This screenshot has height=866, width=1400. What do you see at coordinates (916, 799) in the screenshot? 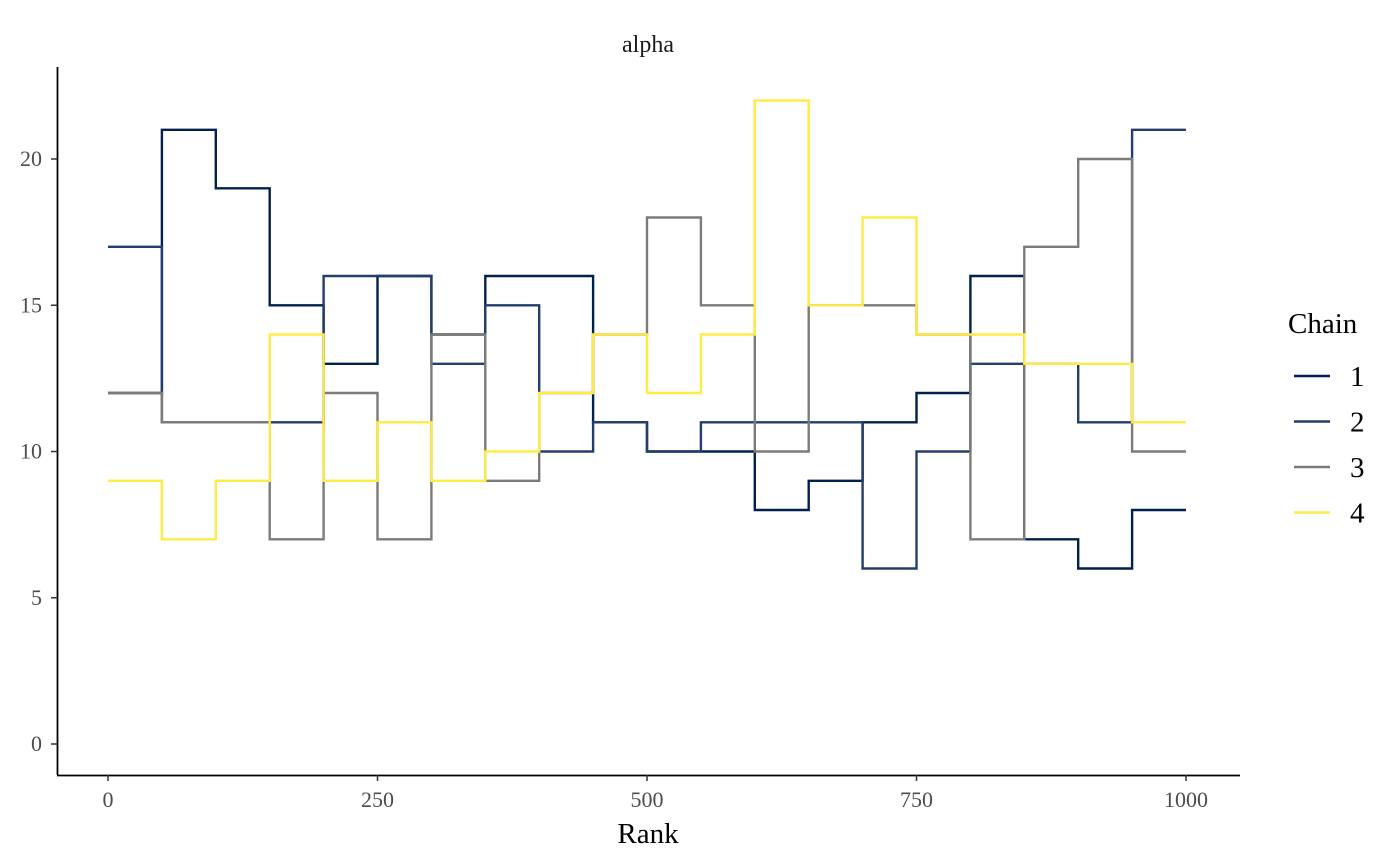
I see `x-tick-label: 750` at bounding box center [916, 799].